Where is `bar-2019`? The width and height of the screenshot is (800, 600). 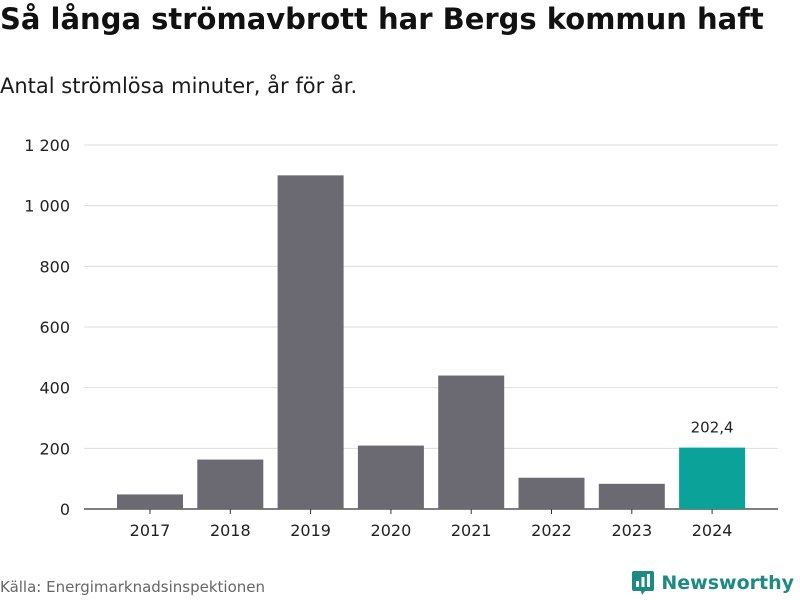 bar-2019 is located at coordinates (310, 342).